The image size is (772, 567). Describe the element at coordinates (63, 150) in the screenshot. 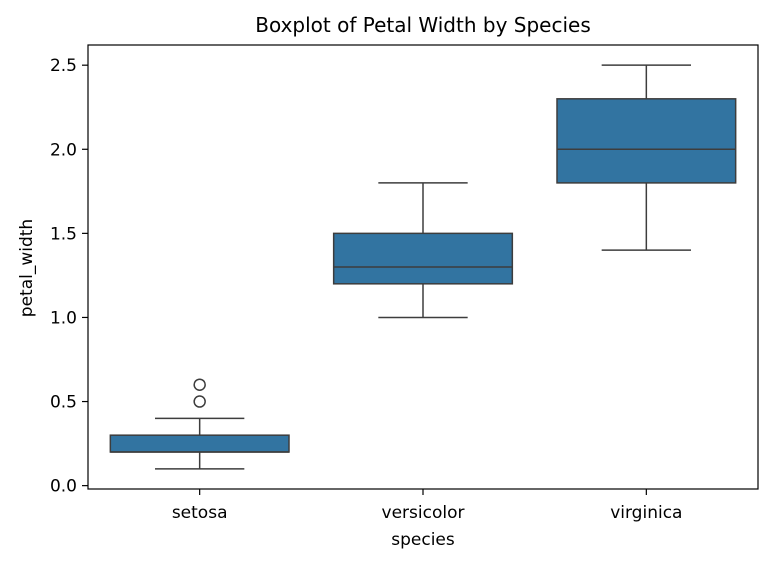

I see `y-tick-label: 2.0` at that location.